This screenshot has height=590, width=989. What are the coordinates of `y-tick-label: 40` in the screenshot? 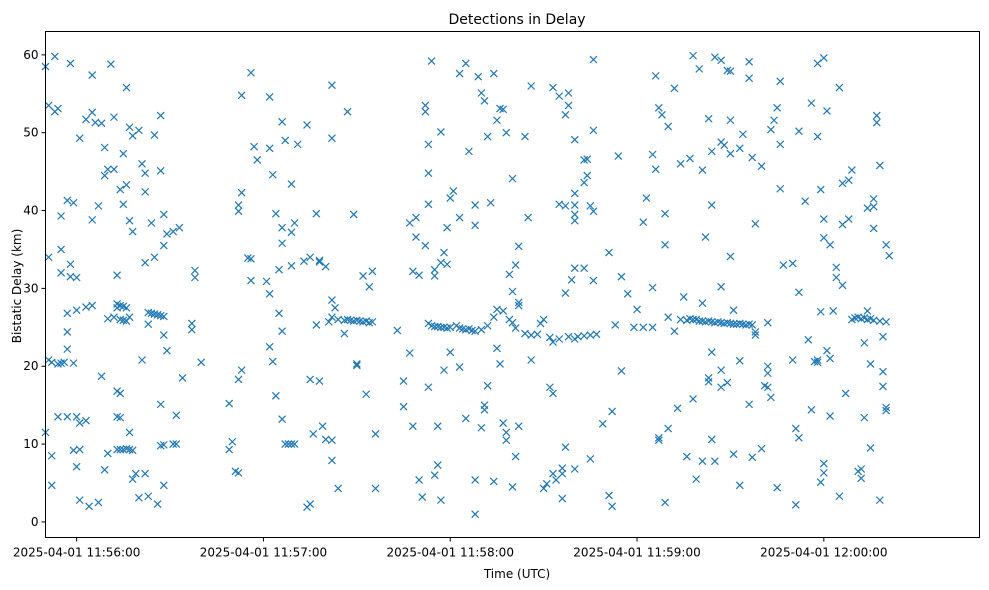 It's located at (30, 211).